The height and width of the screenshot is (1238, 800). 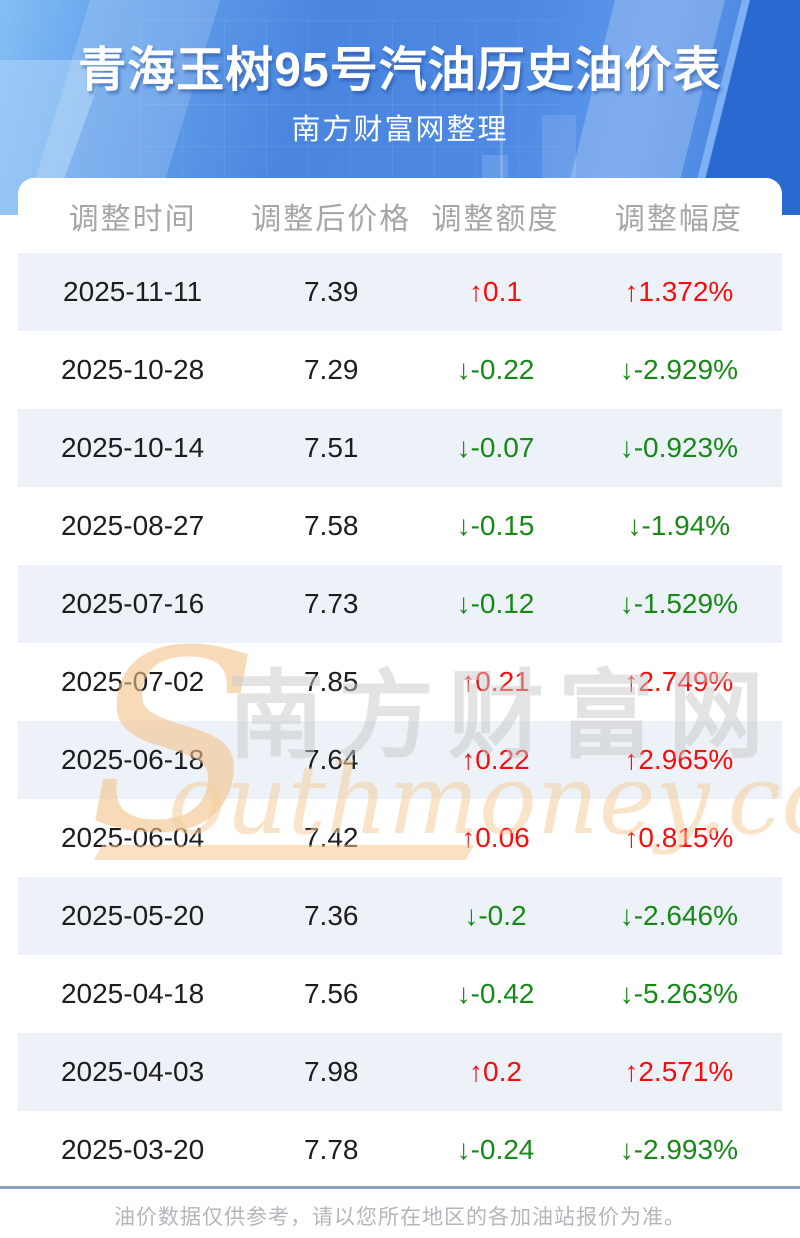 What do you see at coordinates (678, 915) in the screenshot?
I see `row-percent: ↓-2.646%` at bounding box center [678, 915].